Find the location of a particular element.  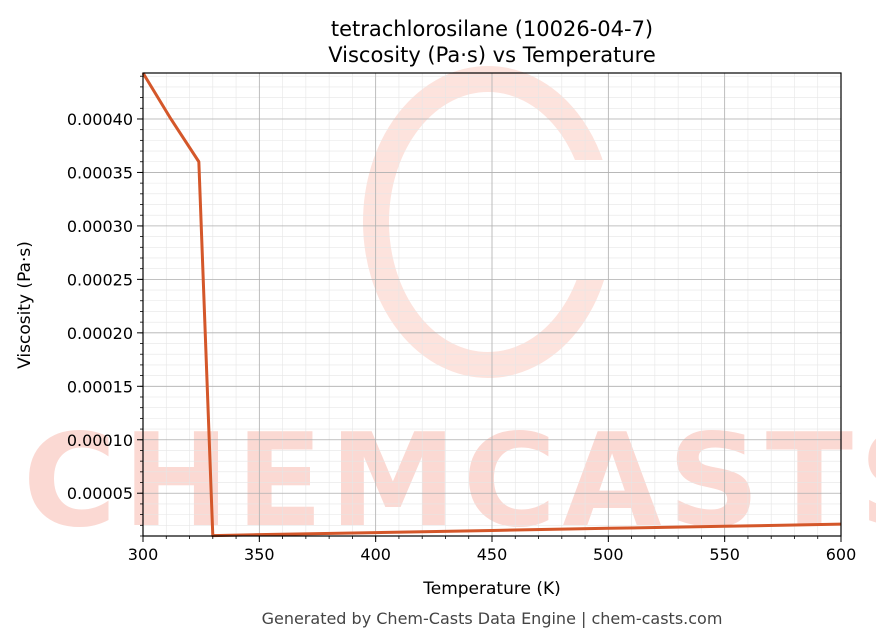

y-tick-label: 0.00015 is located at coordinates (100, 386).